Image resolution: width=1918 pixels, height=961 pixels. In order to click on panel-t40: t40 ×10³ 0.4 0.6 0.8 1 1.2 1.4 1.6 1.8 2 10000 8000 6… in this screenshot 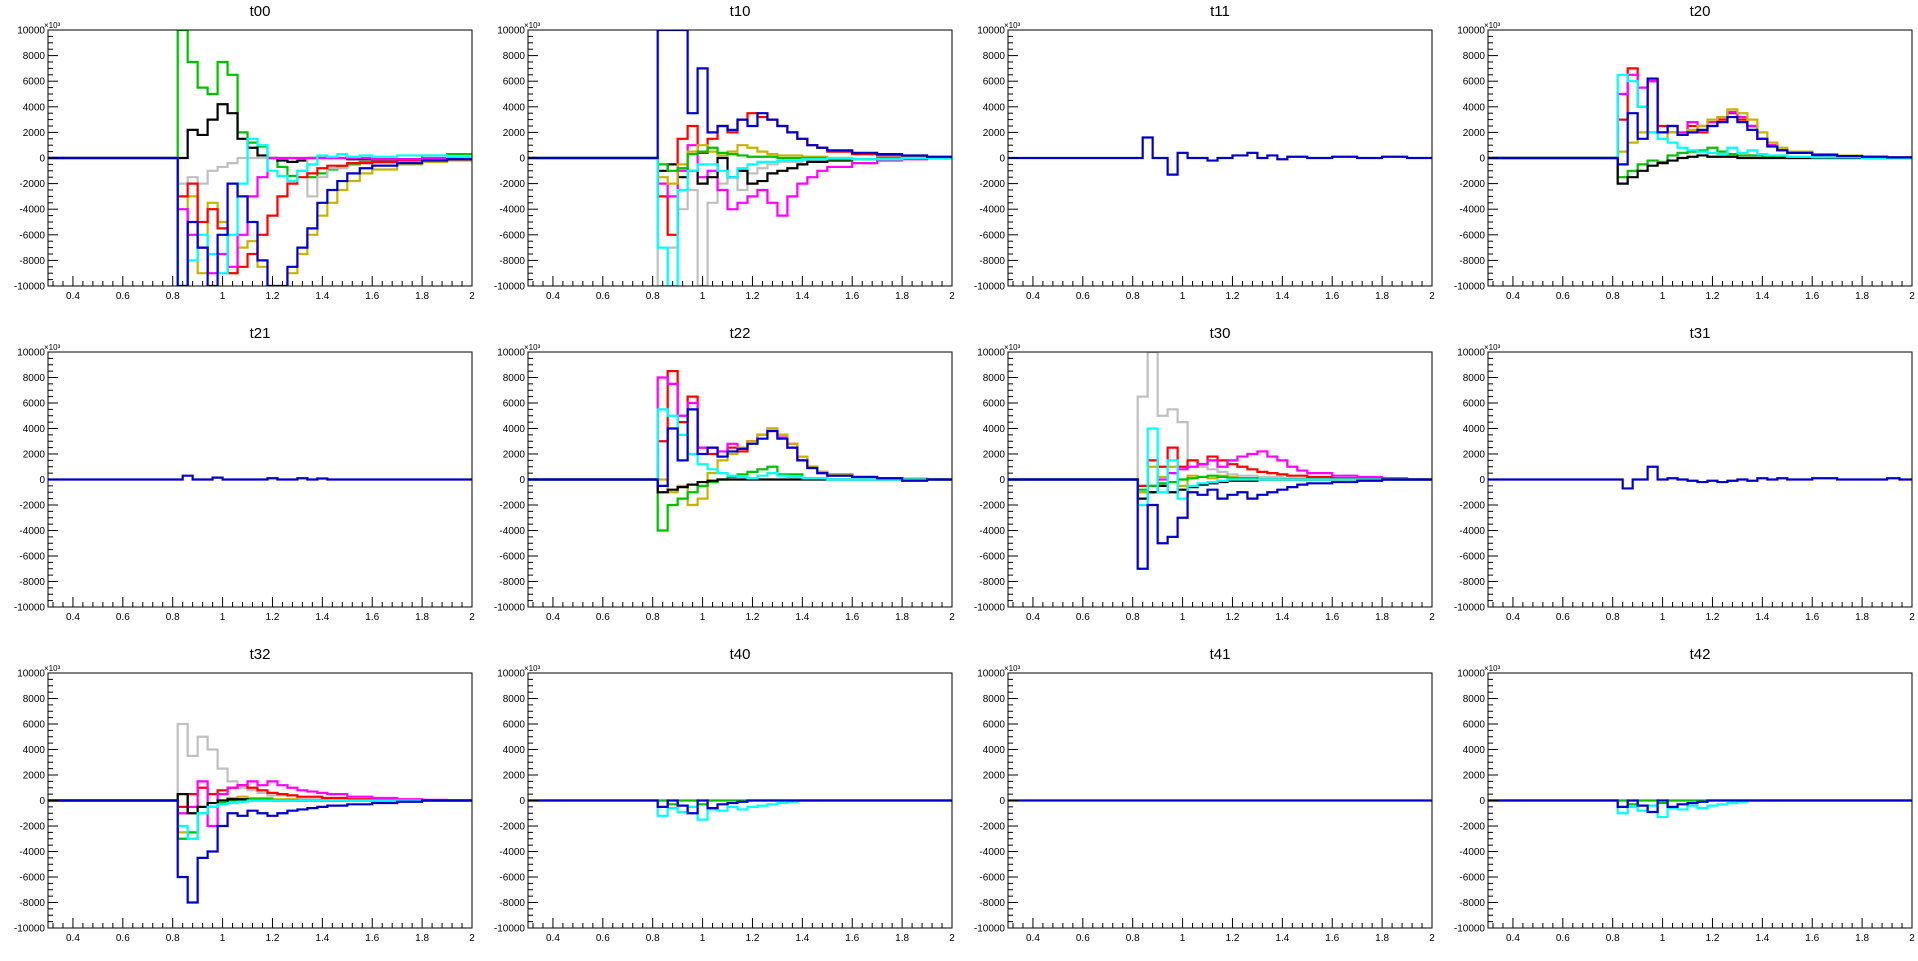, I will do `click(724, 795)`.